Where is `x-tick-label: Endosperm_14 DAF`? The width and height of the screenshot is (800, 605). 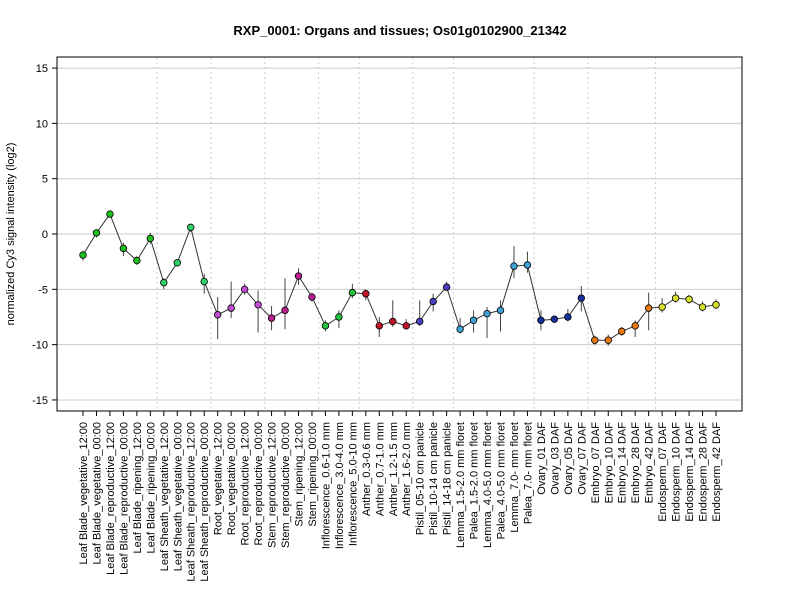
x-tick-label: Endosperm_14 DAF is located at coordinates (690, 472).